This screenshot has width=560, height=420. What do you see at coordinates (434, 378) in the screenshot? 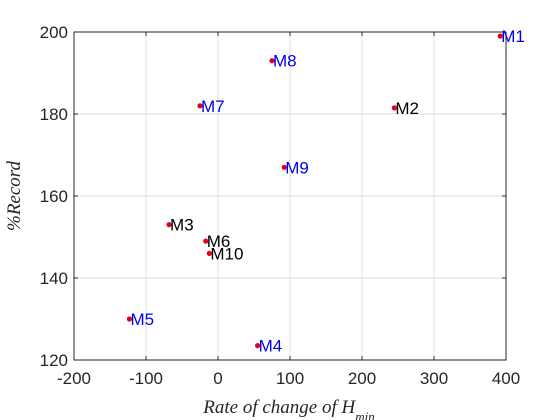
I see `x-tick-label: 300` at bounding box center [434, 378].